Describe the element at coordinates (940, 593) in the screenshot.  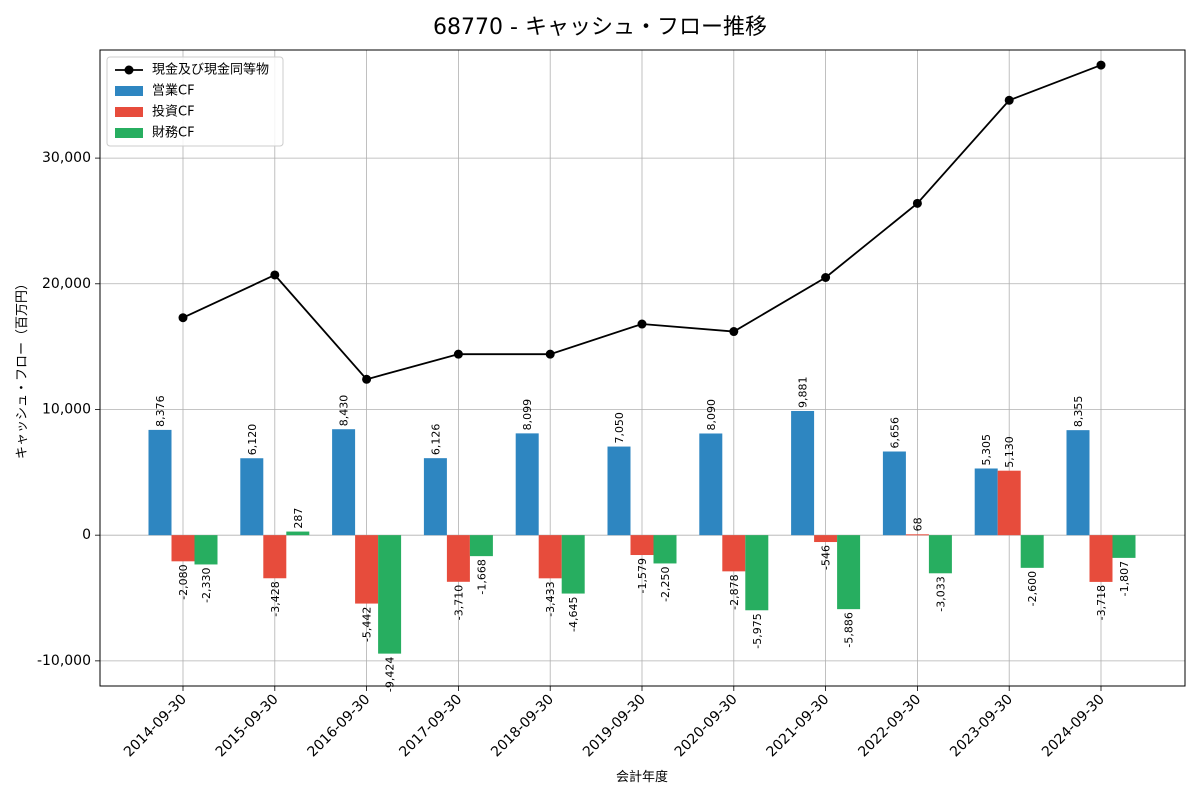
I see `bar-value-label: -3,033` at that location.